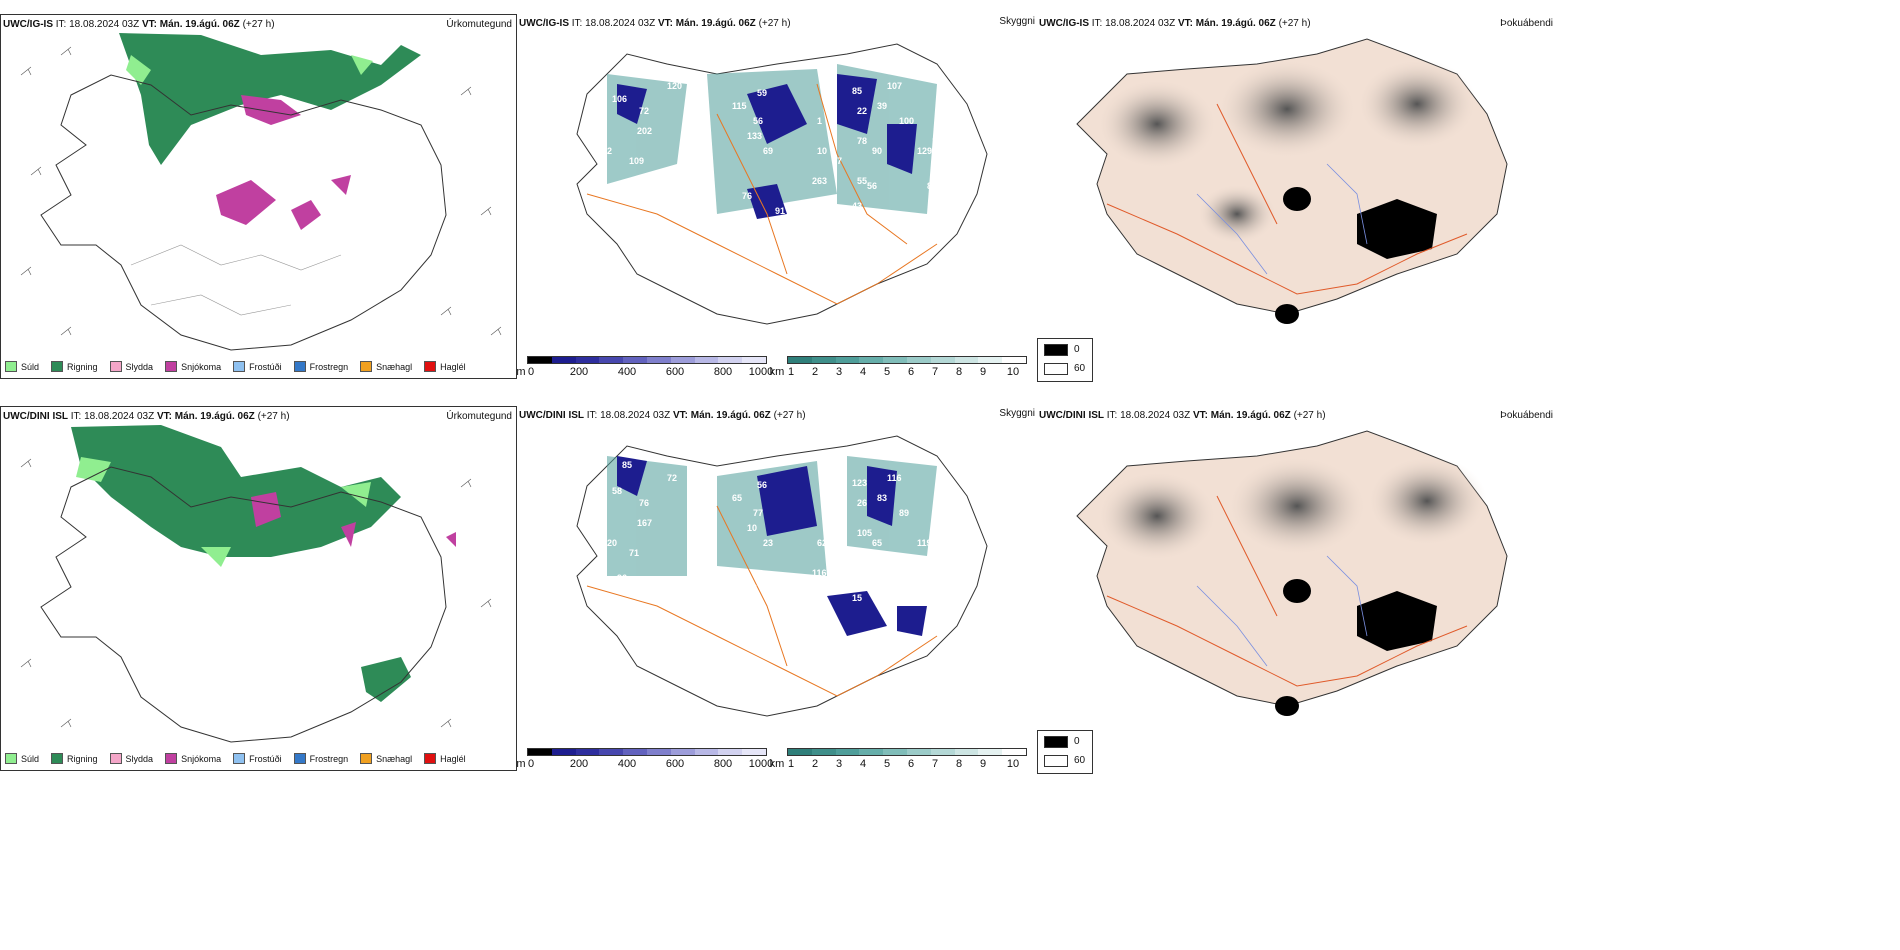 The width and height of the screenshot is (1900, 950). Describe the element at coordinates (862, 573) in the screenshot. I see `ceiling-value-label: 95` at that location.